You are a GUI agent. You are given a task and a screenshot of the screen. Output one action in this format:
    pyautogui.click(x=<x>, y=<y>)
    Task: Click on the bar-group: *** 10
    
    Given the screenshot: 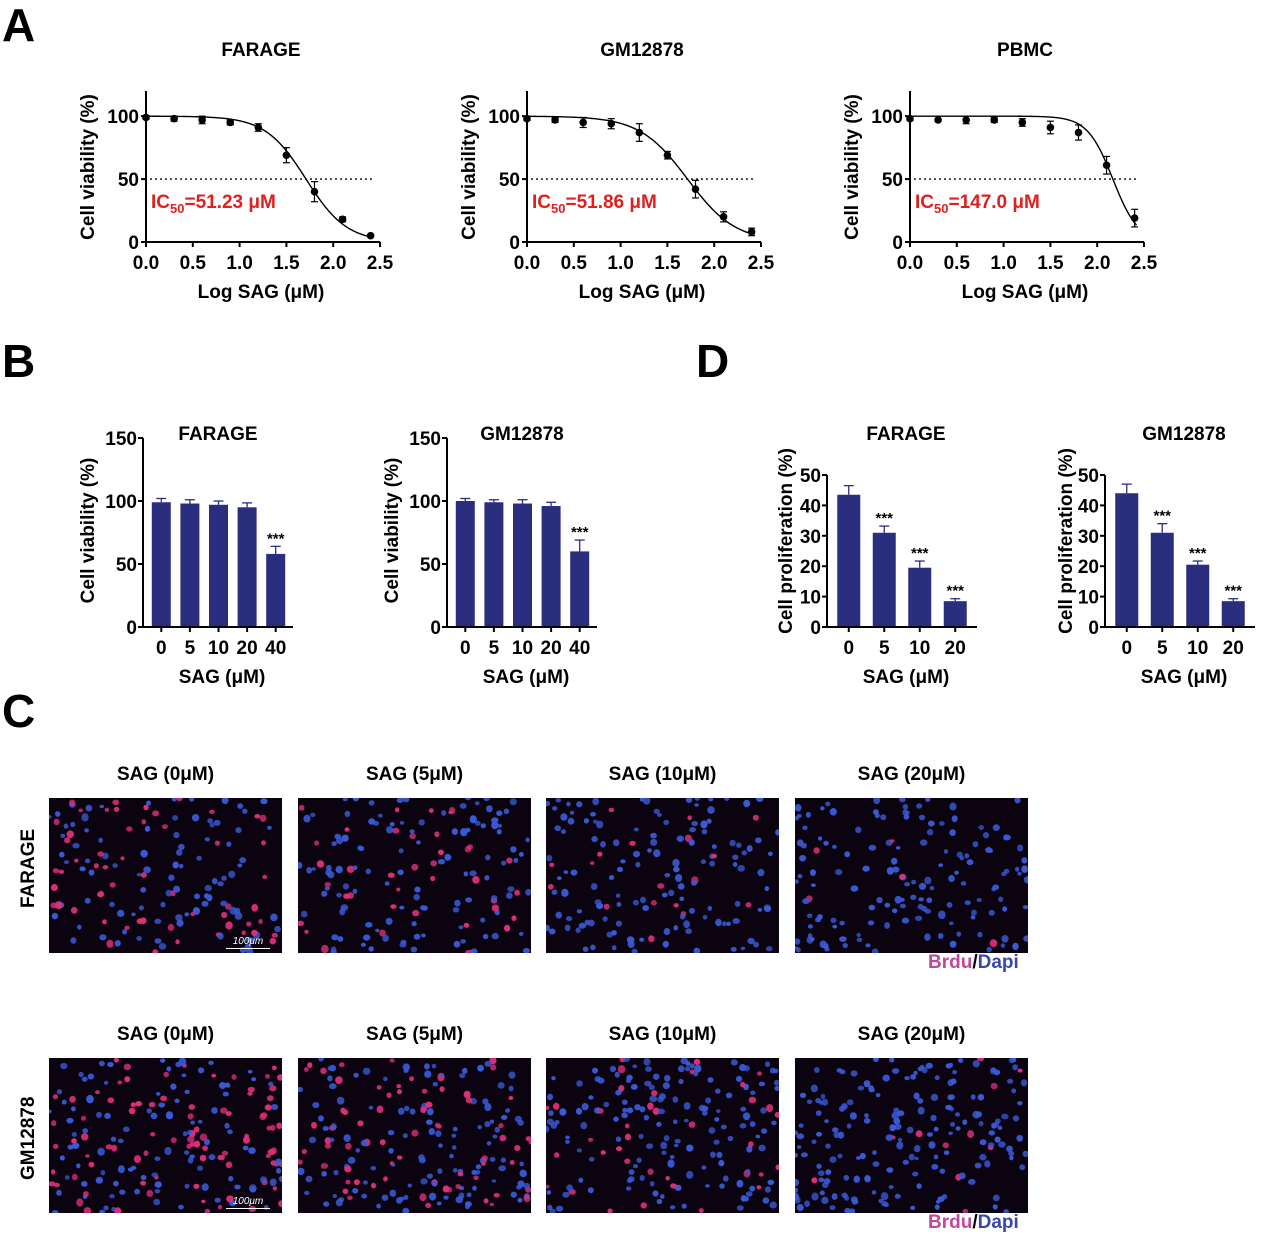 What is the action you would take?
    pyautogui.click(x=920, y=602)
    